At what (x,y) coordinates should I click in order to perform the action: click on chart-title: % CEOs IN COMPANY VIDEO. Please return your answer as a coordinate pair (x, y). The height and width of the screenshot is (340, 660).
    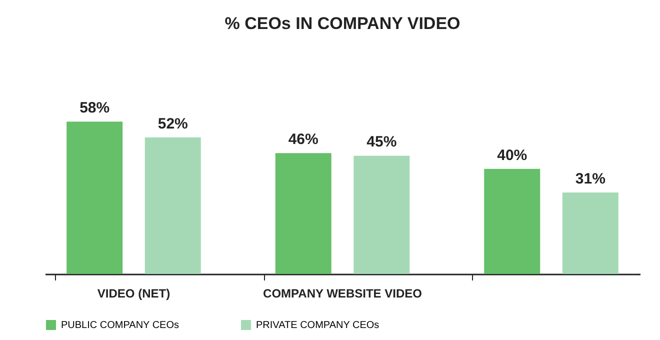
    Looking at the image, I should click on (342, 23).